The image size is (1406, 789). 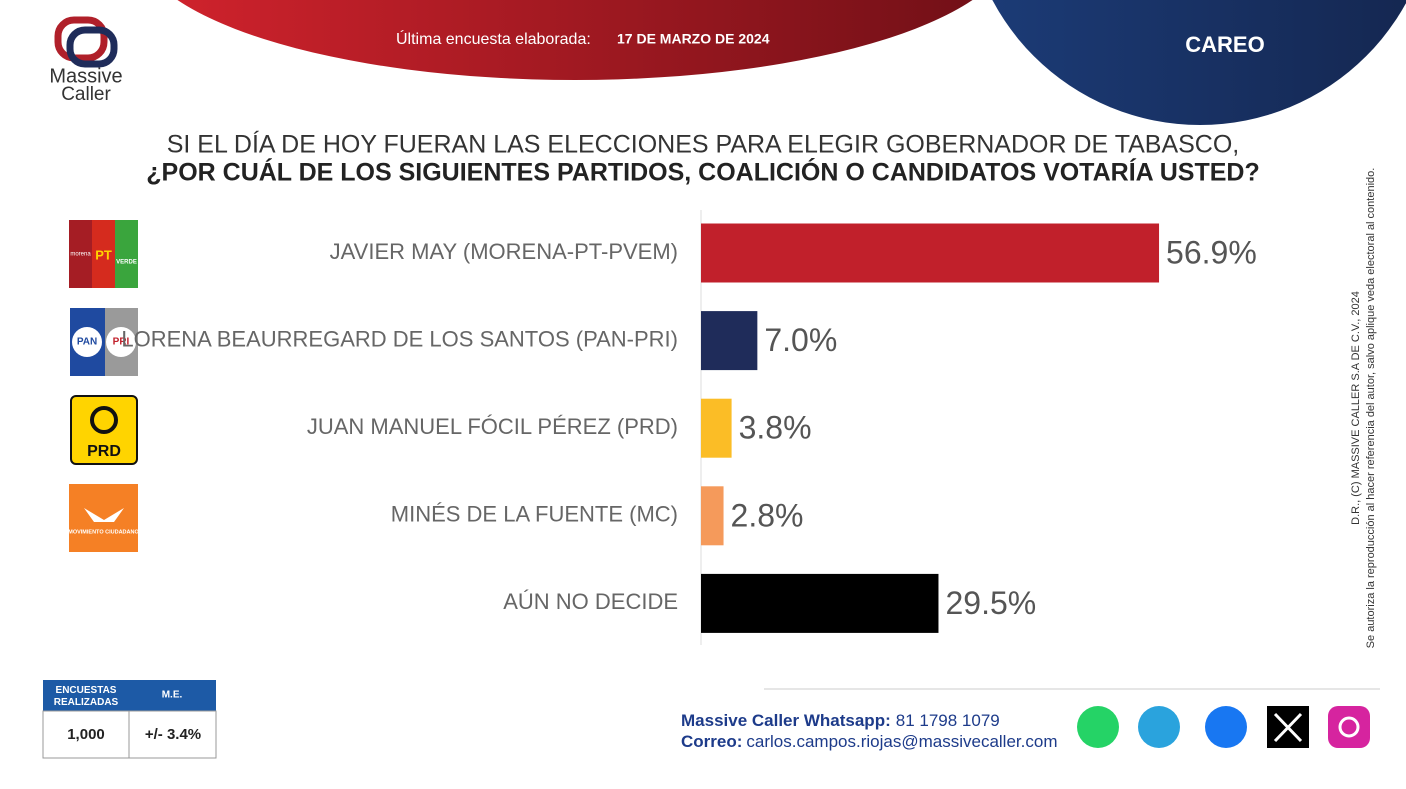 I want to click on value-label: 29.5%, so click(x=990, y=603).